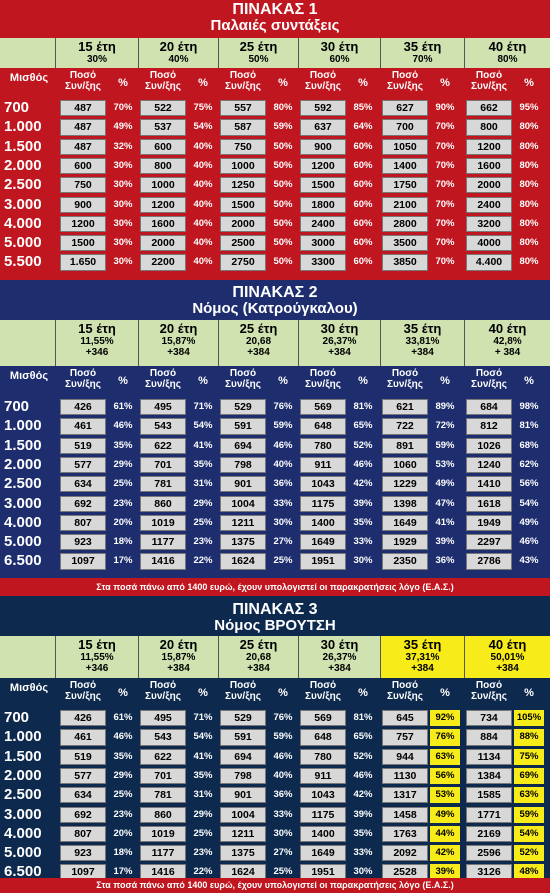 The image size is (550, 893). What do you see at coordinates (323, 484) in the screenshot?
I see `pension-amount: 1043` at bounding box center [323, 484].